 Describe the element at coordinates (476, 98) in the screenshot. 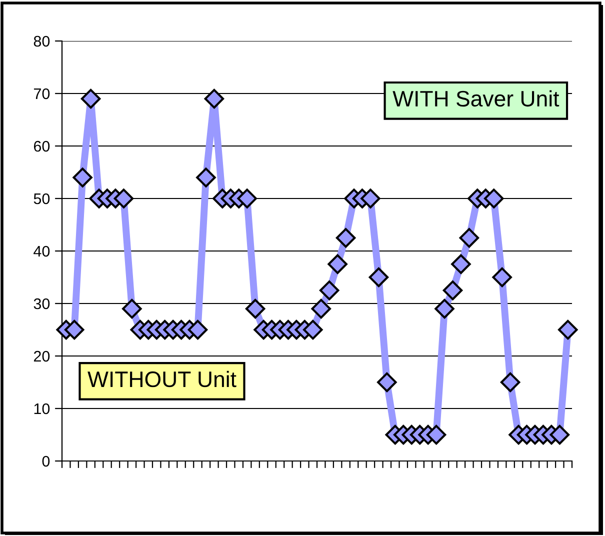

I see `annotation: WITH Saver Unit` at that location.